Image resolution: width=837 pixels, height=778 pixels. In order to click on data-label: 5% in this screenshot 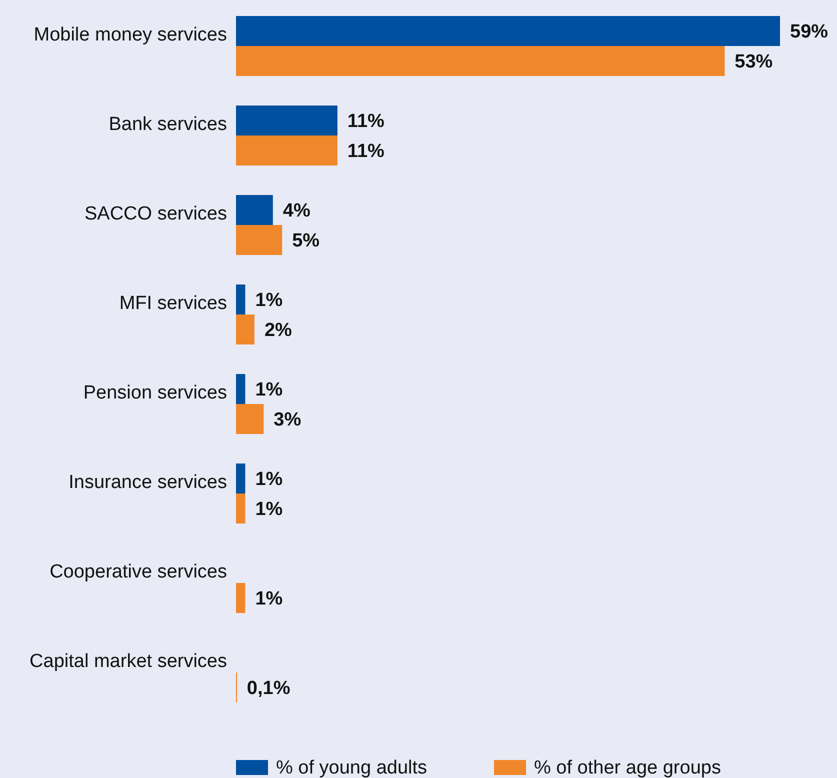, I will do `click(306, 241)`.